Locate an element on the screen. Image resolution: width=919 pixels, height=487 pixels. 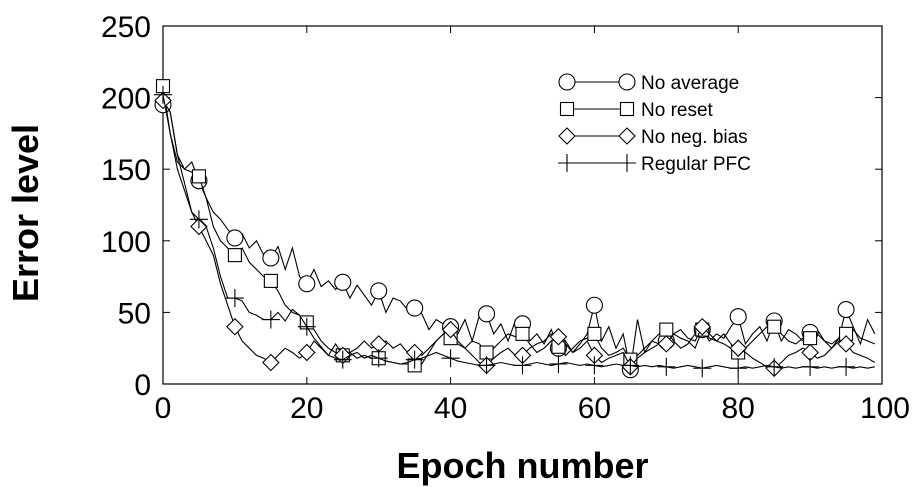
y-tick-label: 200 is located at coordinates (126, 99).